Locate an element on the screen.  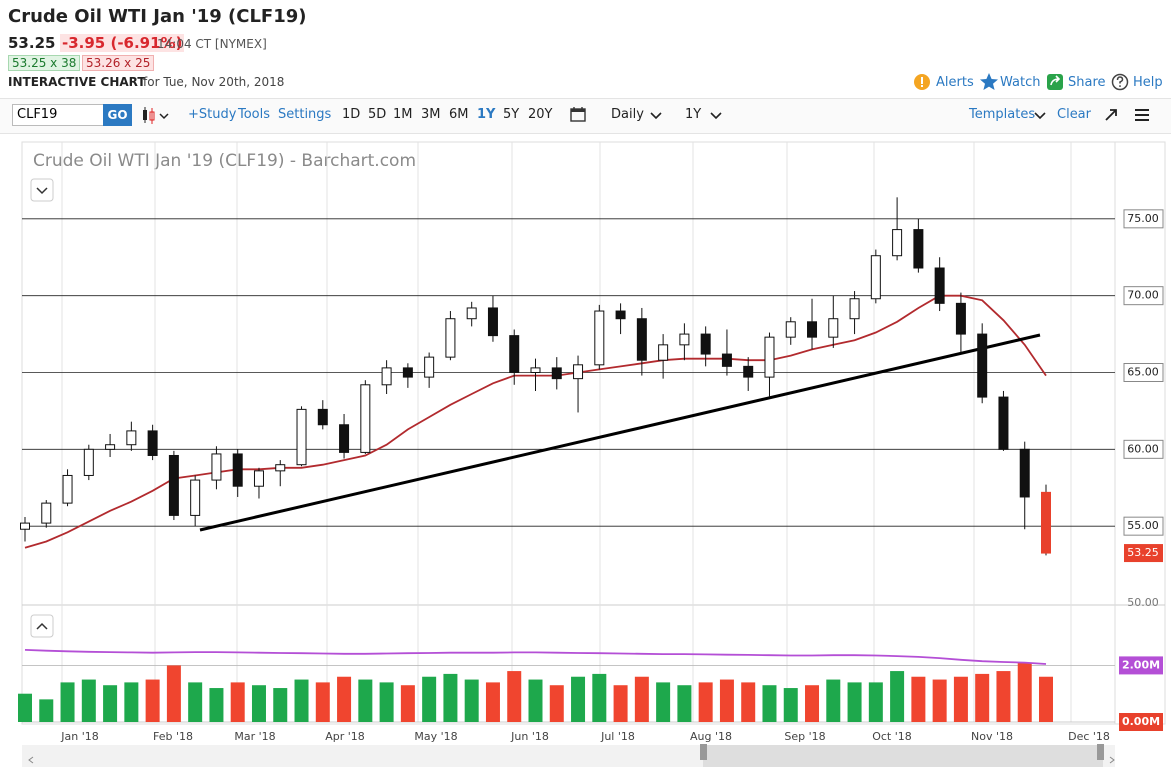
period-button: 5D is located at coordinates (377, 114).